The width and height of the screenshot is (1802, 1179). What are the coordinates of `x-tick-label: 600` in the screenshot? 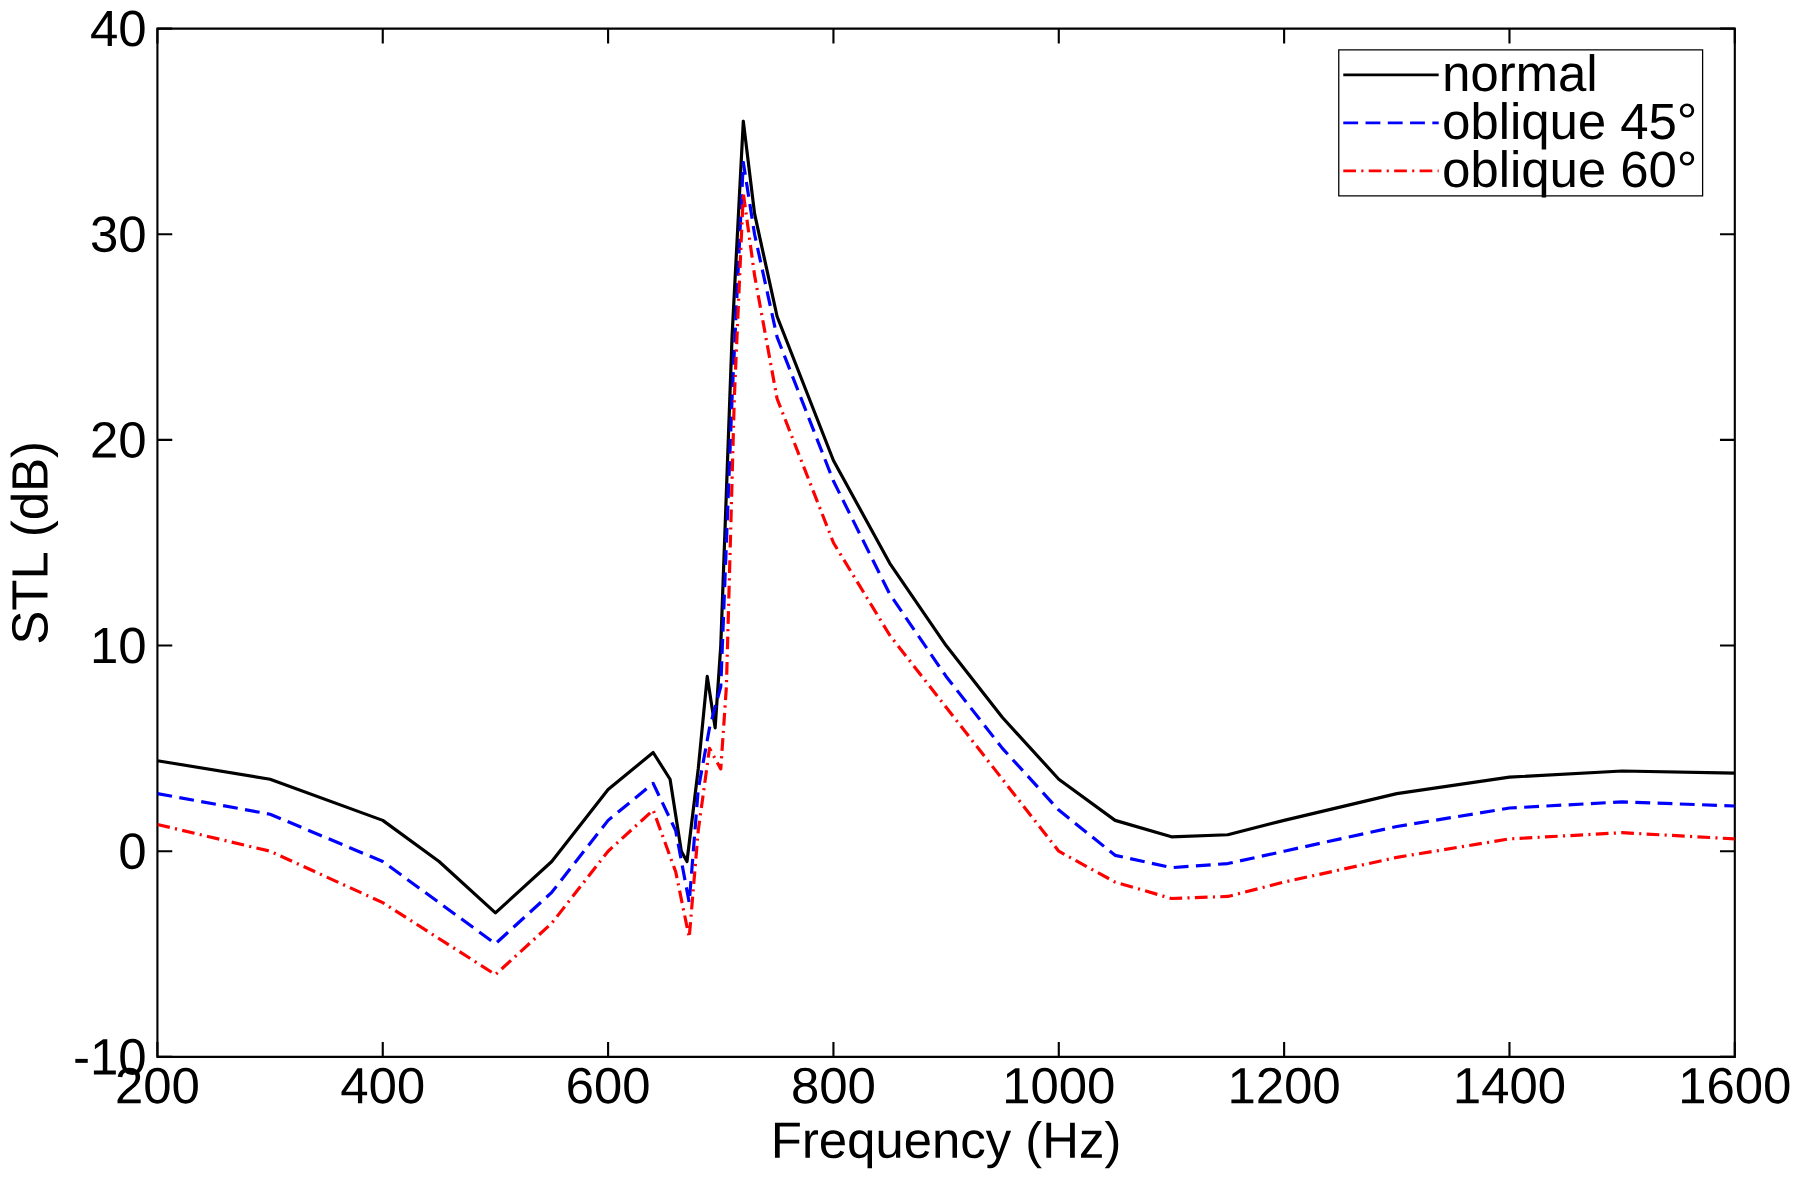 It's located at (608, 1085).